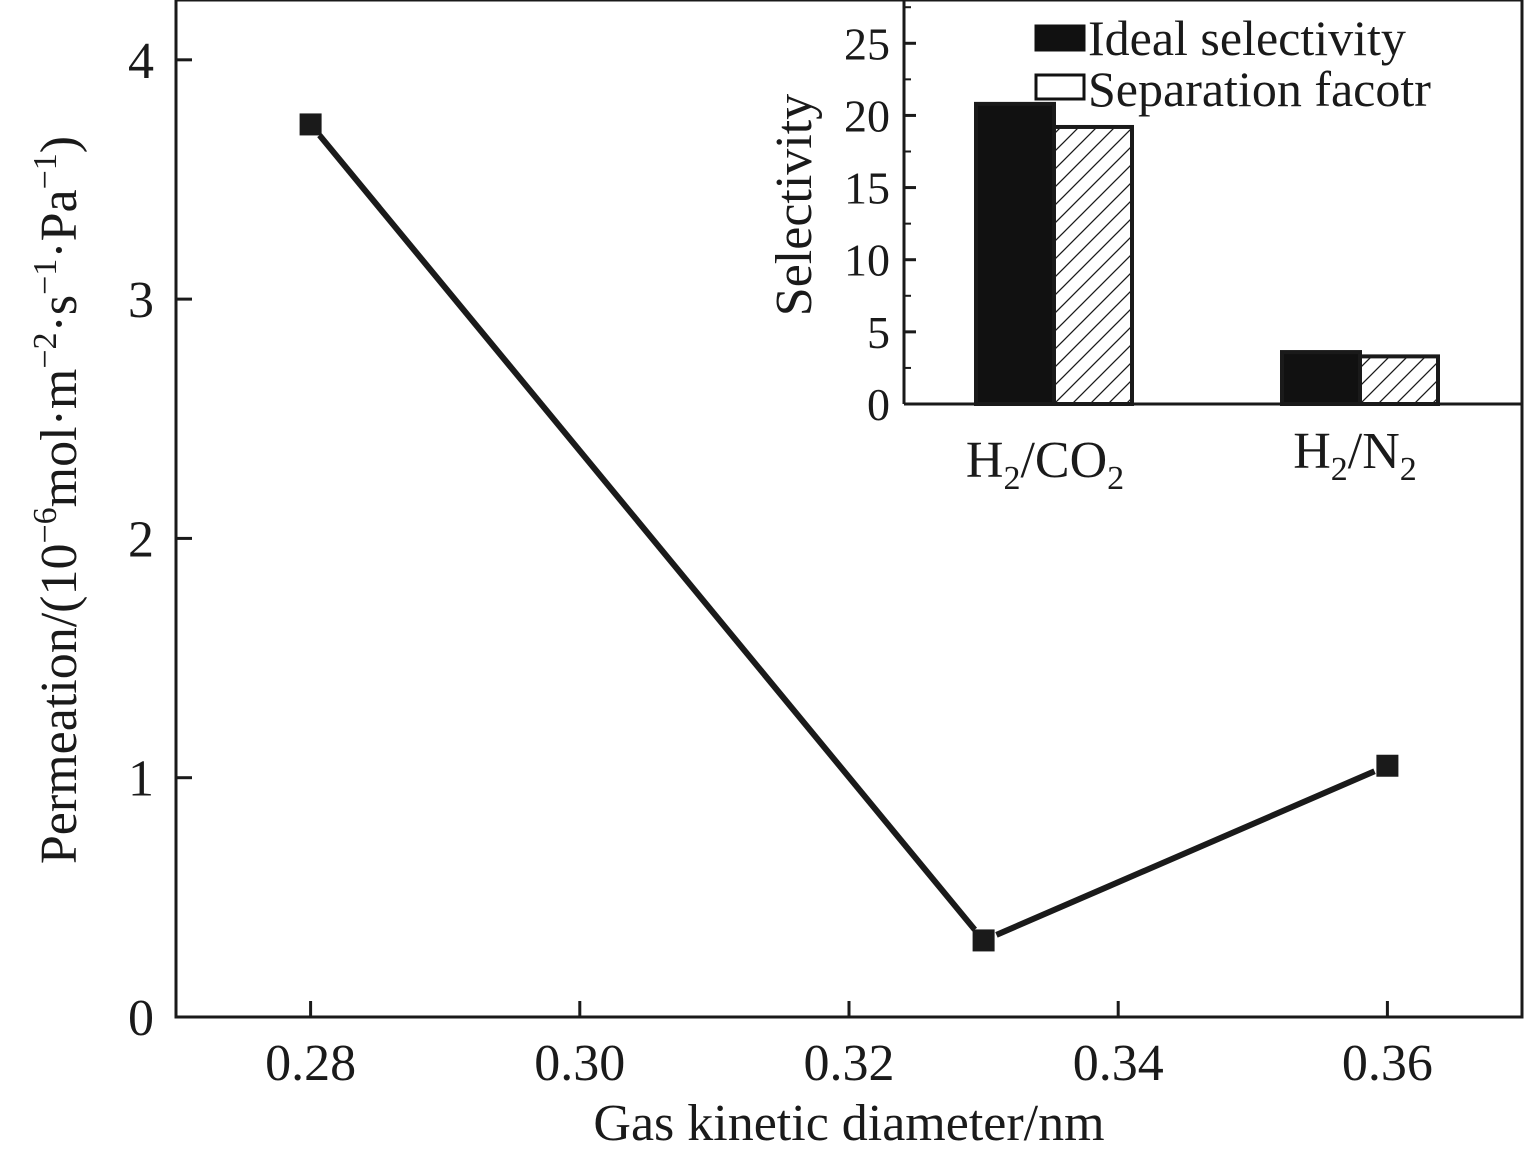 The width and height of the screenshot is (1526, 1162). What do you see at coordinates (1011, 478) in the screenshot?
I see `inset-cat1-sub1: 2` at bounding box center [1011, 478].